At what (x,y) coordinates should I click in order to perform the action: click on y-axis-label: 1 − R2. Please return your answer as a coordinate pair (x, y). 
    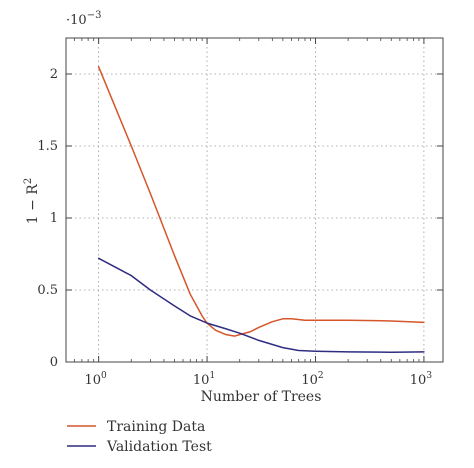
    Looking at the image, I should click on (32, 201).